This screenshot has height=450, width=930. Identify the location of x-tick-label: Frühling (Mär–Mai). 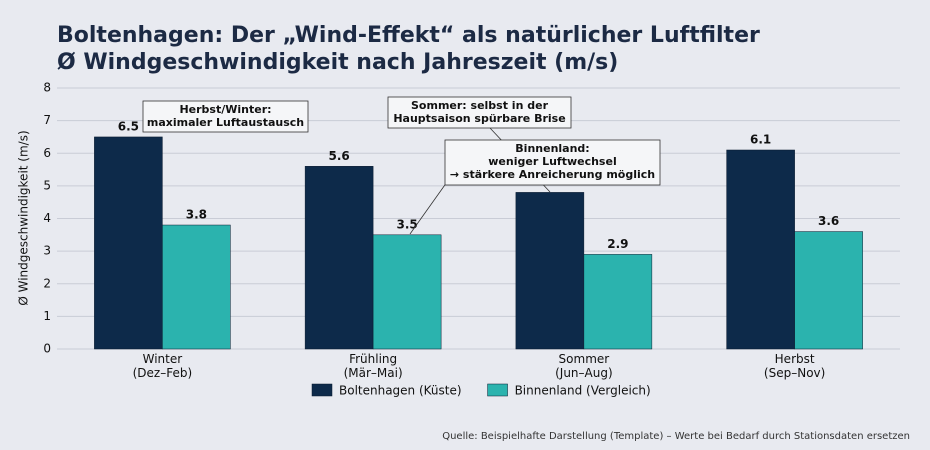
(373, 366).